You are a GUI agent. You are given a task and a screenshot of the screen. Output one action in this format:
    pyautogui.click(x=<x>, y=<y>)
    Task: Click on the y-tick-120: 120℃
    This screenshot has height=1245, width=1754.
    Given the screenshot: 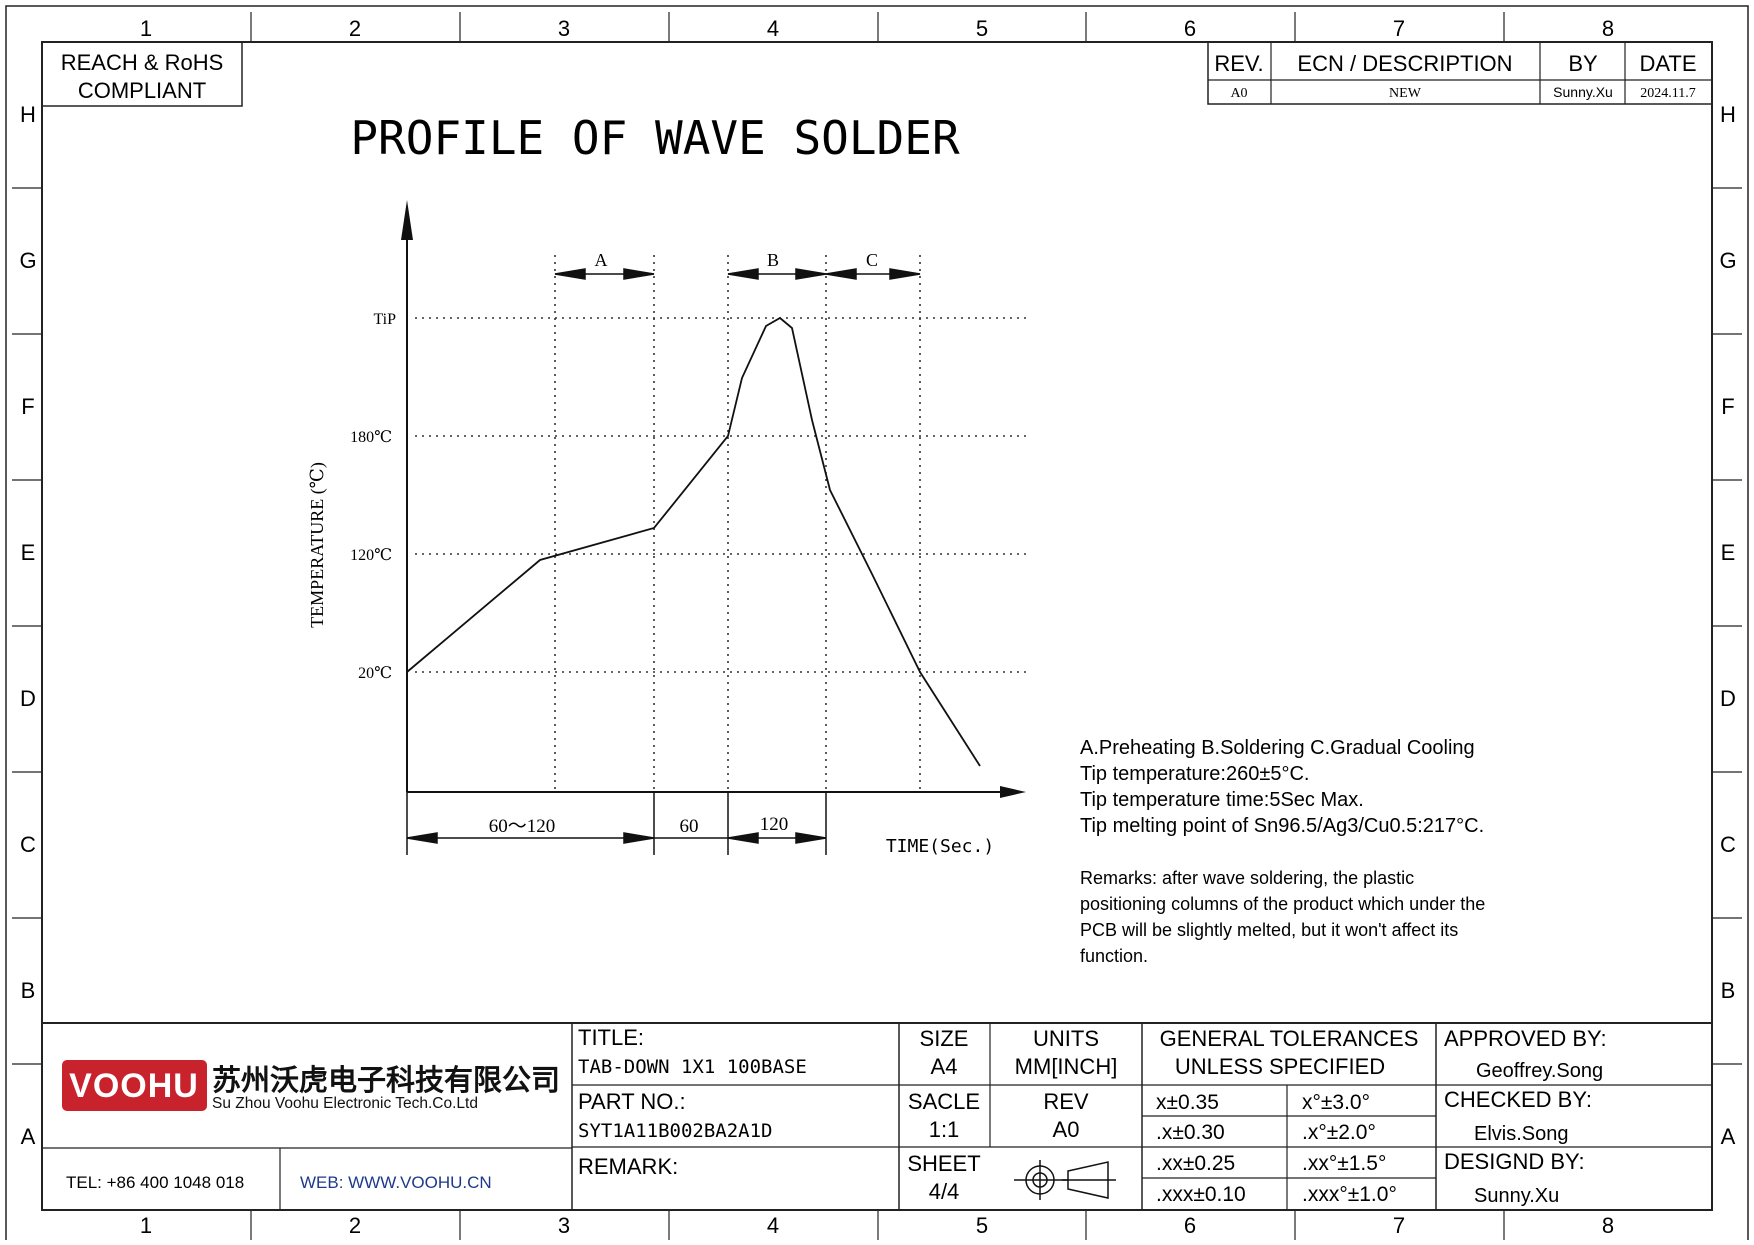 What is the action you would take?
    pyautogui.click(x=371, y=555)
    